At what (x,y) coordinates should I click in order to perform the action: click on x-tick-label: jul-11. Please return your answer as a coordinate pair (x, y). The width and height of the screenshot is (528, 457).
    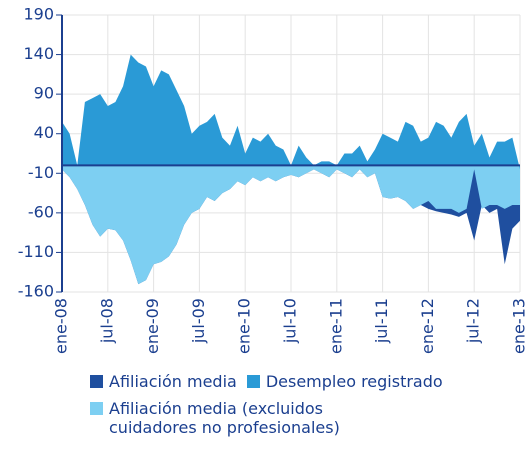
    Looking at the image, I should click on (381, 321).